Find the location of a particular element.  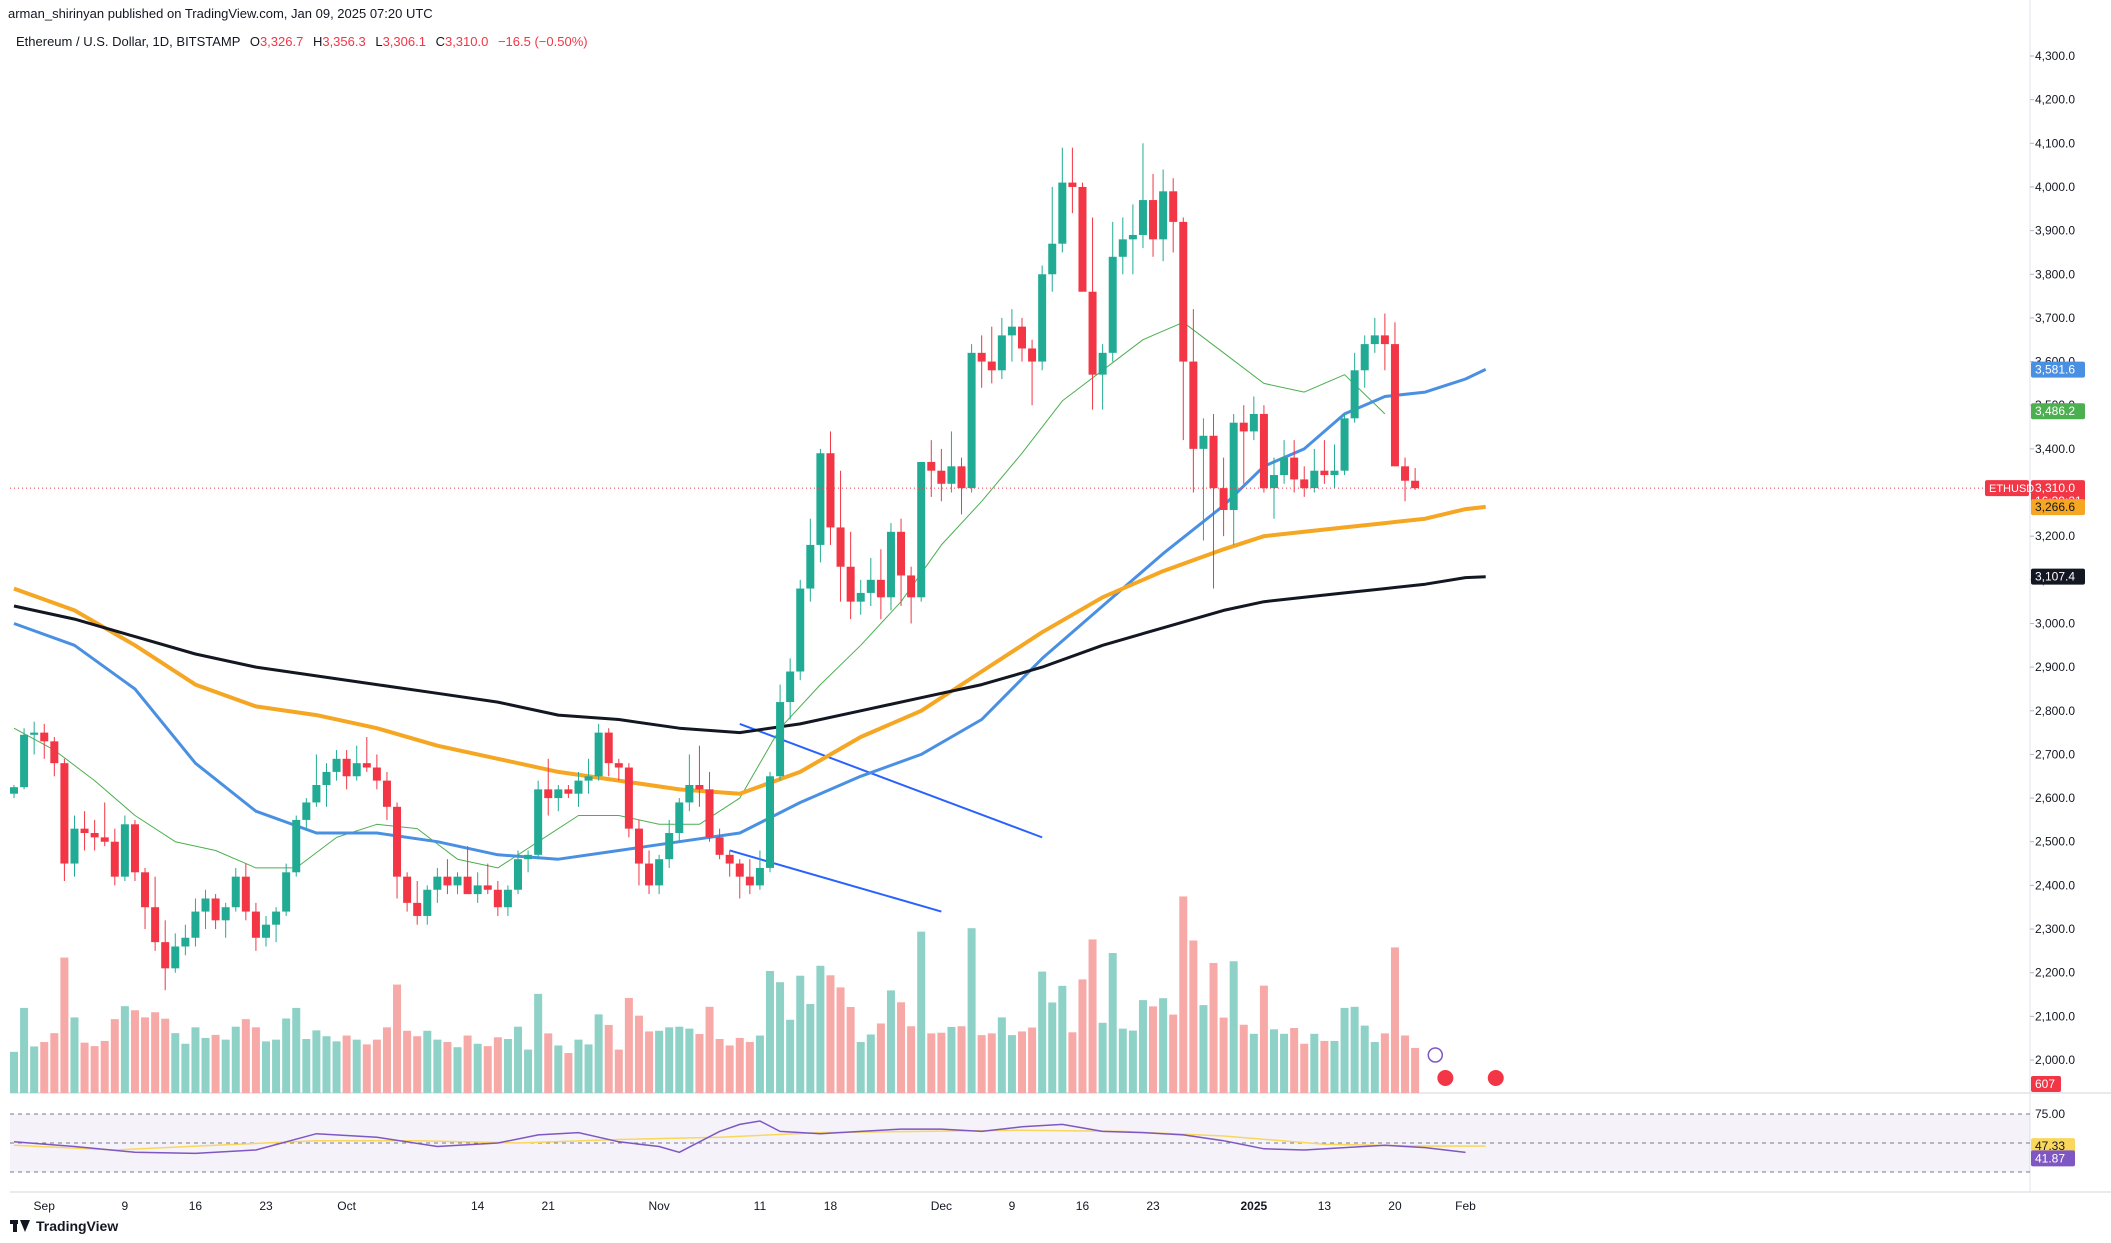

price-label: 3,107.4 is located at coordinates (2055, 577).